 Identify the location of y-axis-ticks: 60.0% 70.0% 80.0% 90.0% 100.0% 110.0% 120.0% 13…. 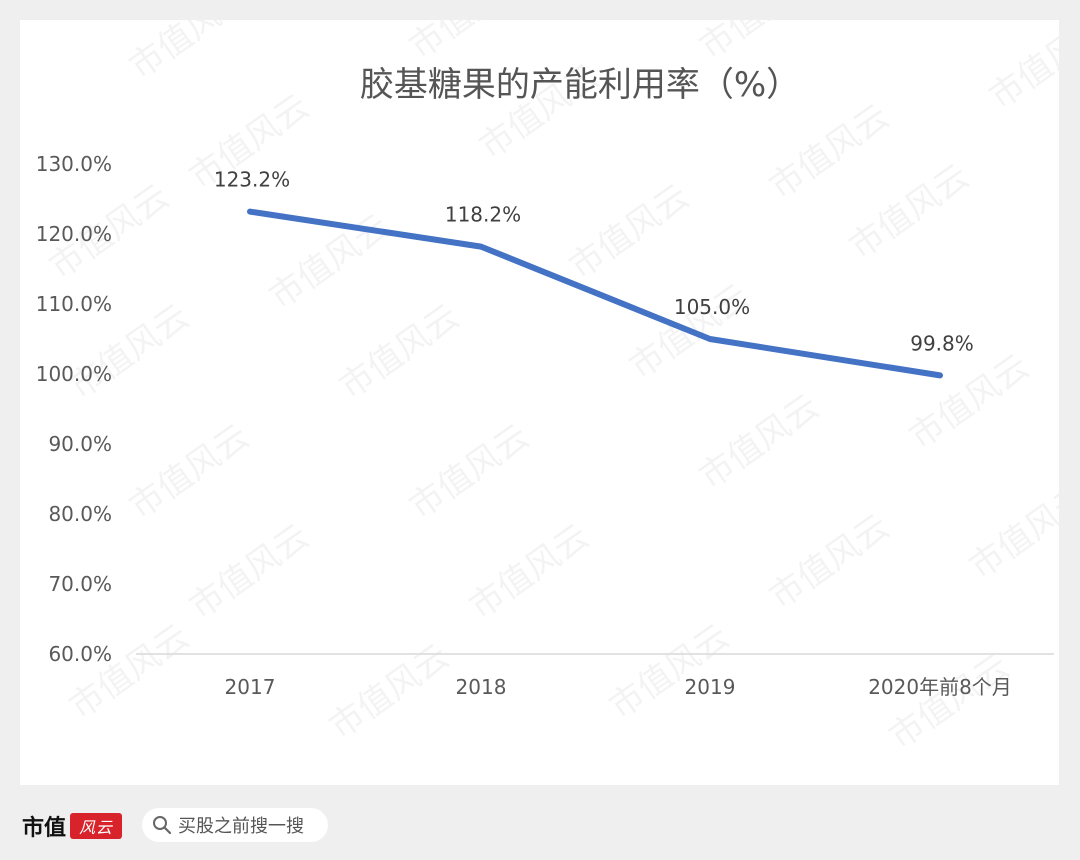
(74, 409).